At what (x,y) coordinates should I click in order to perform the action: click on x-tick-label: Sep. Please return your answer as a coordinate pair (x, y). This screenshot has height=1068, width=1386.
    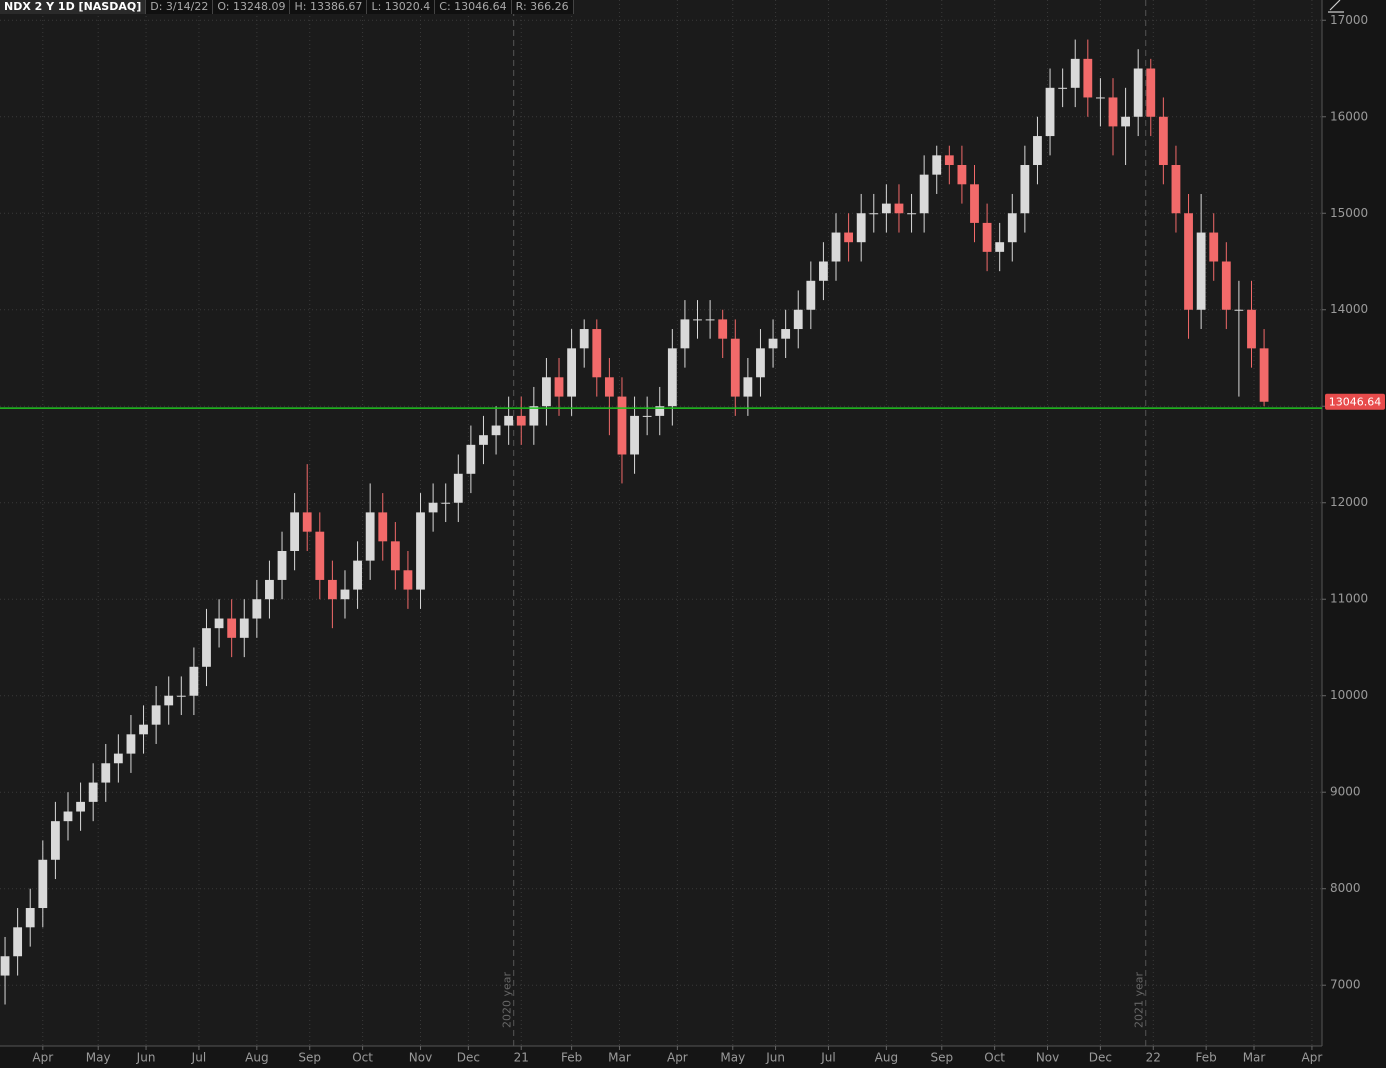
    Looking at the image, I should click on (941, 1058).